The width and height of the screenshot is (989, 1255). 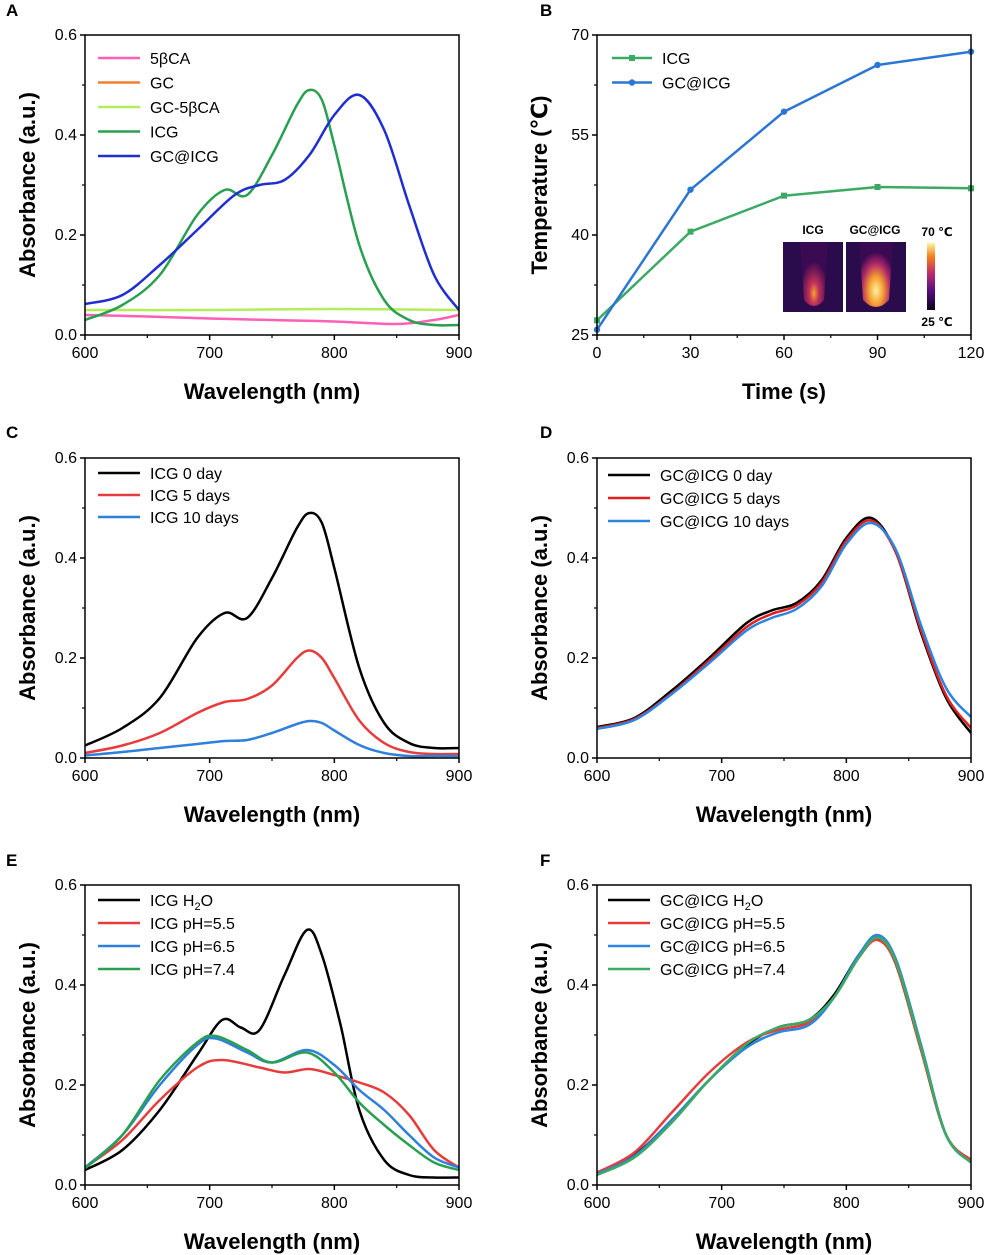 What do you see at coordinates (784, 391) in the screenshot?
I see `x-axis-label: Time (s)` at bounding box center [784, 391].